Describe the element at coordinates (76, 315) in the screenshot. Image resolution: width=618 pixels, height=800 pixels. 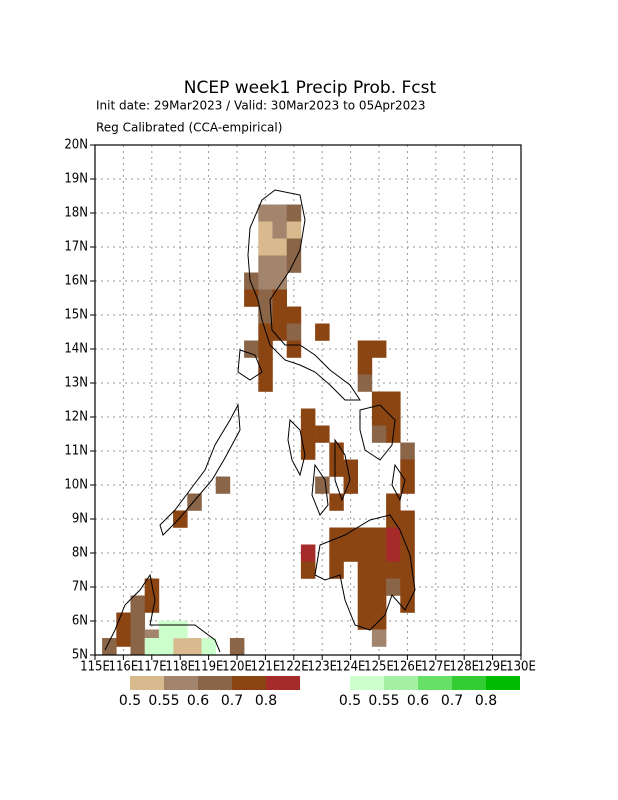
I see `y-tick-label: 15N` at that location.